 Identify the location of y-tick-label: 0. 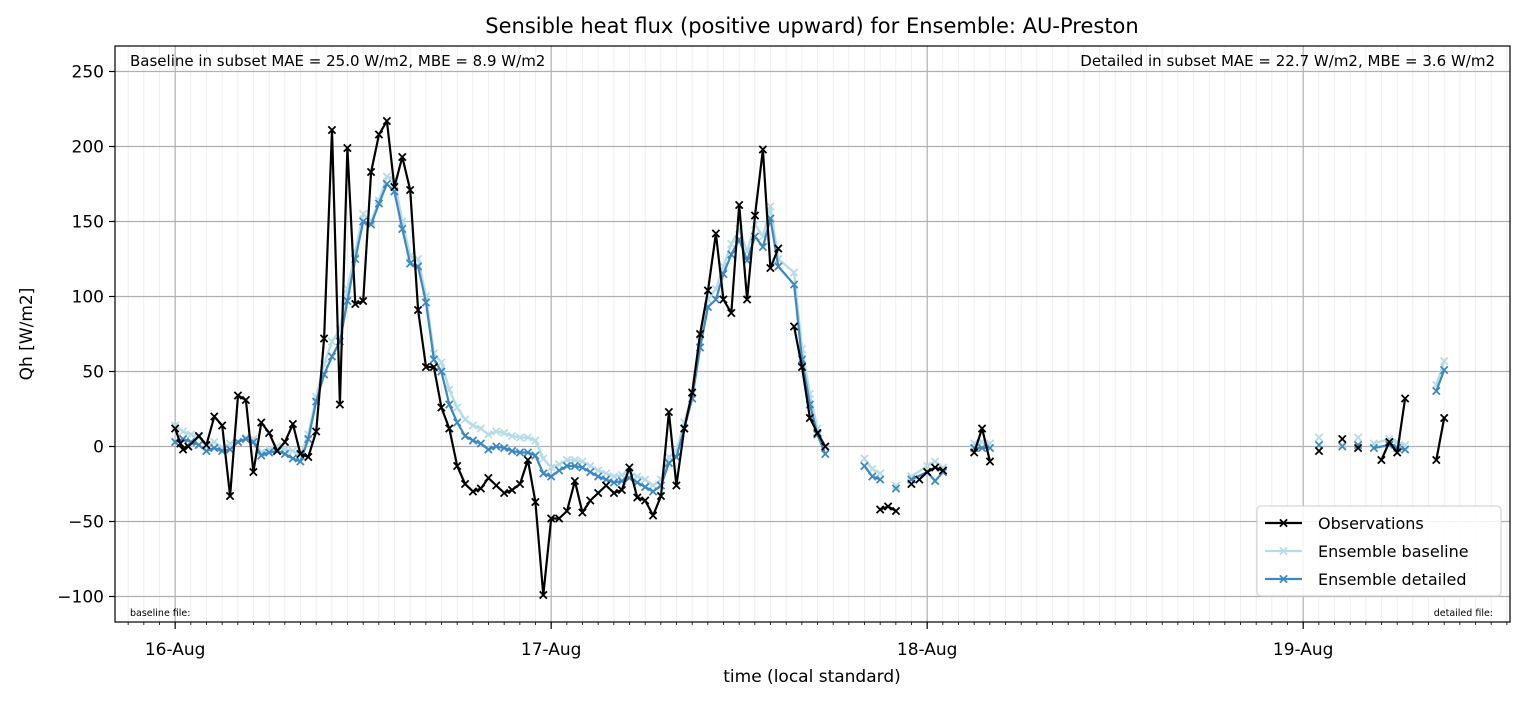
(98, 448).